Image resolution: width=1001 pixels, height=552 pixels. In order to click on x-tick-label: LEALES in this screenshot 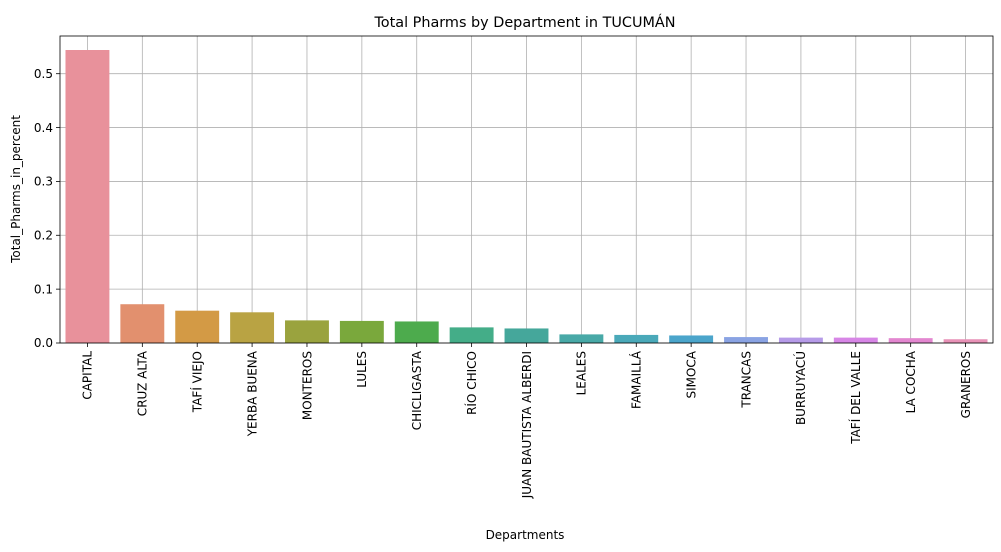, I will do `click(582, 373)`.